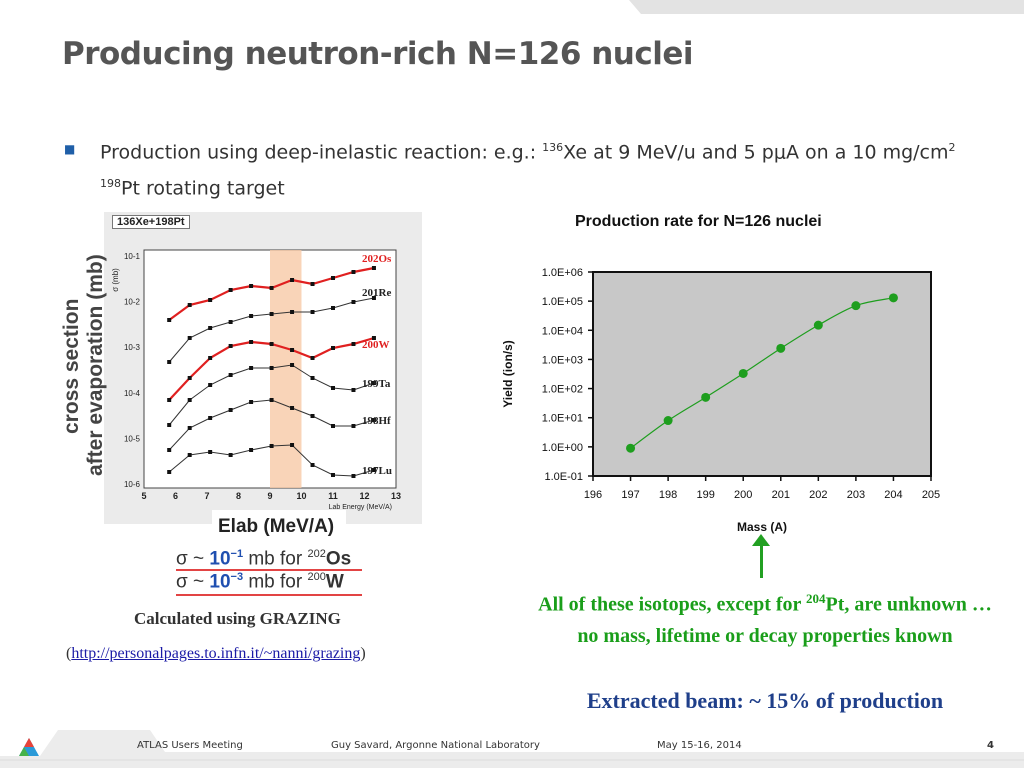  Describe the element at coordinates (237, 618) in the screenshot. I see `grazing-caption: Calculated using GRAZING` at that location.